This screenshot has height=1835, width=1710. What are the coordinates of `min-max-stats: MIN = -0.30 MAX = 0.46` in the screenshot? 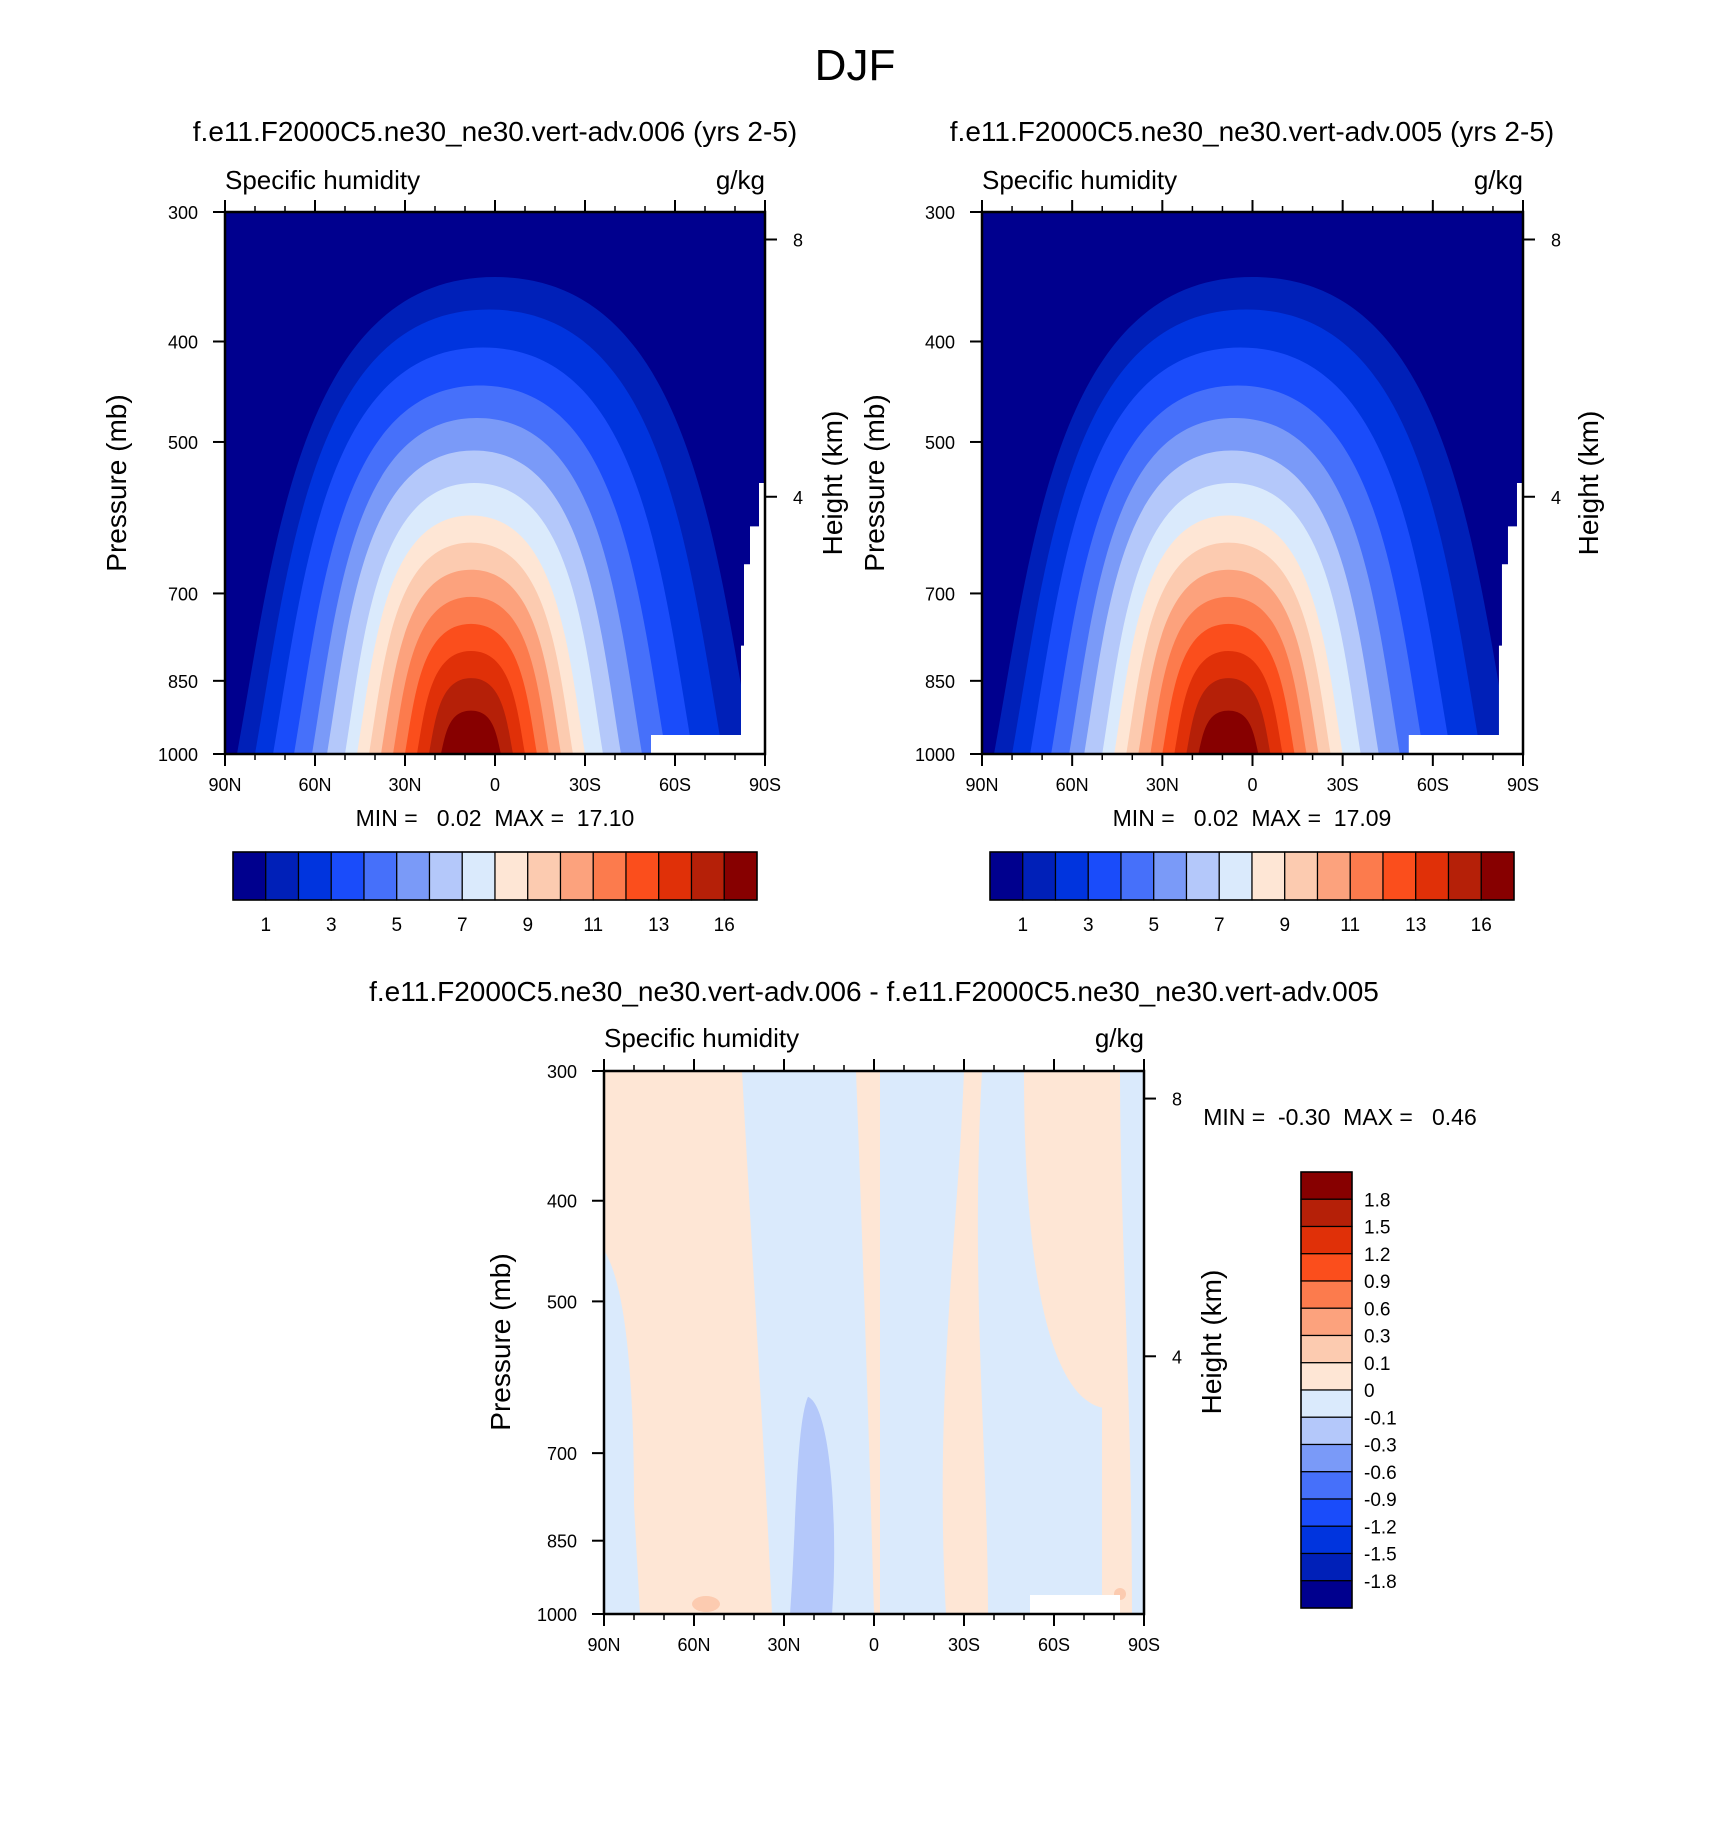 It's located at (1340, 1117).